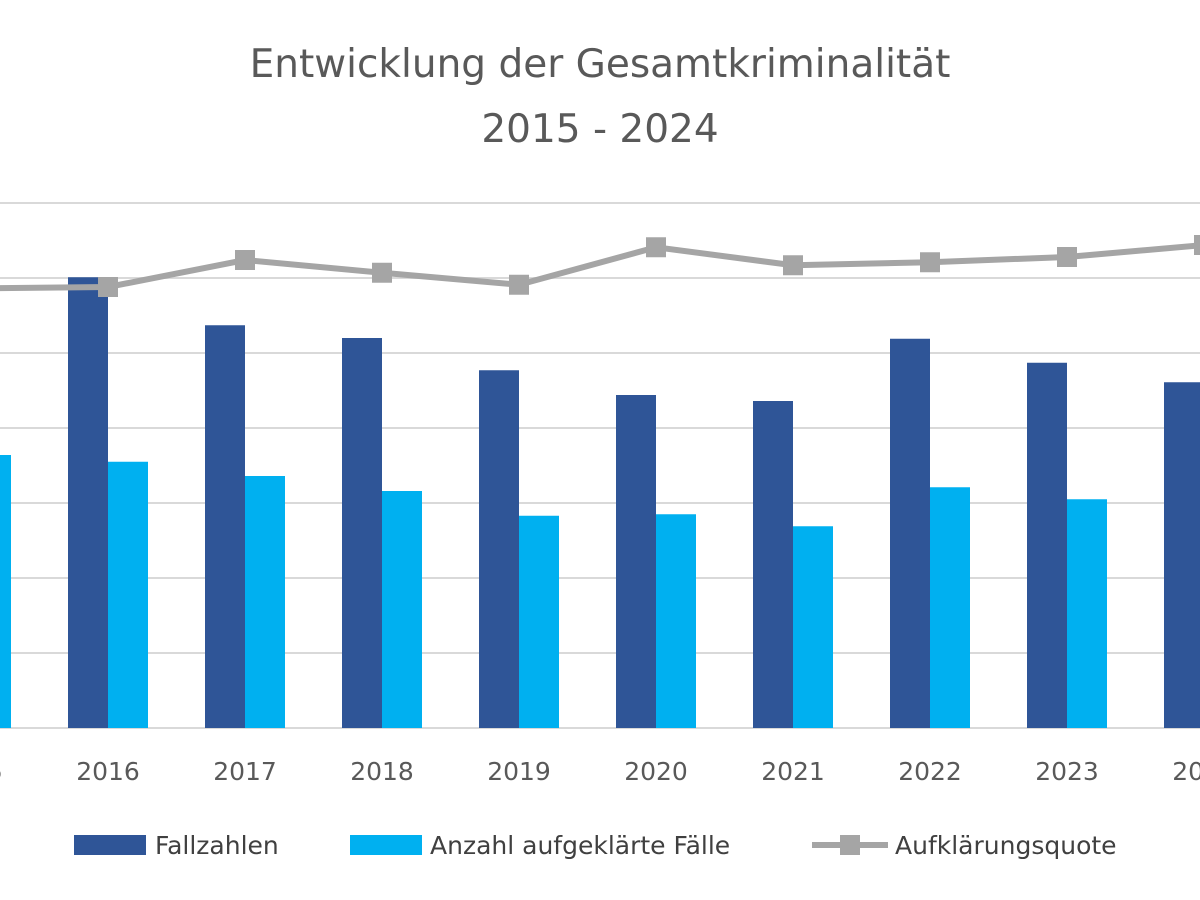  Describe the element at coordinates (1087, 613) in the screenshot. I see `bar-aufgeklaerte-2023` at that location.